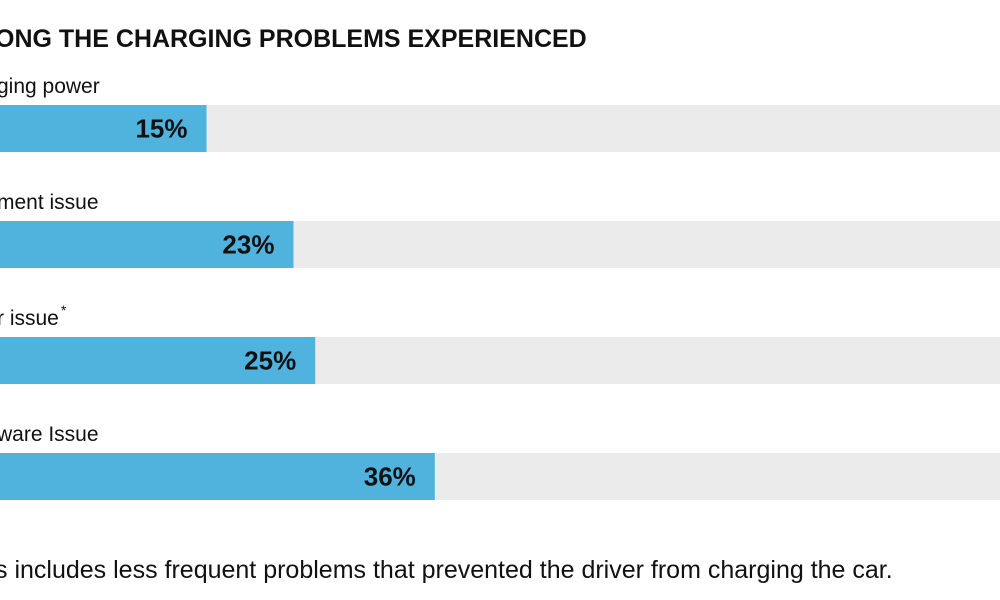  What do you see at coordinates (50, 86) in the screenshot?
I see `category-label: ging power` at bounding box center [50, 86].